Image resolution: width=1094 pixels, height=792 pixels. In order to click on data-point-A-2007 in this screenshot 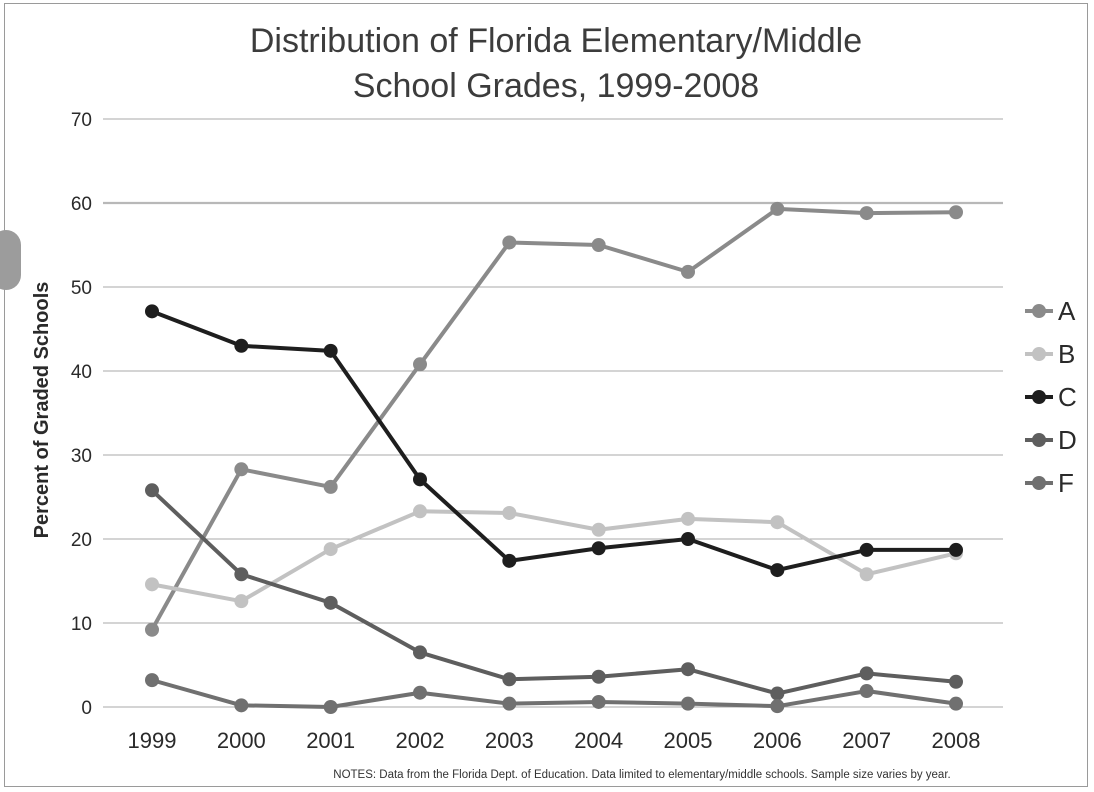, I will do `click(866, 213)`.